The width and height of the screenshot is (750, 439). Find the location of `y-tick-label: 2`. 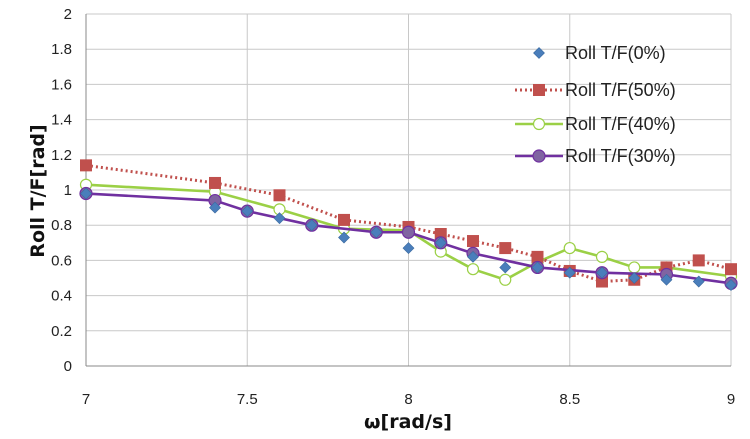

y-tick-label: 2 is located at coordinates (68, 14).